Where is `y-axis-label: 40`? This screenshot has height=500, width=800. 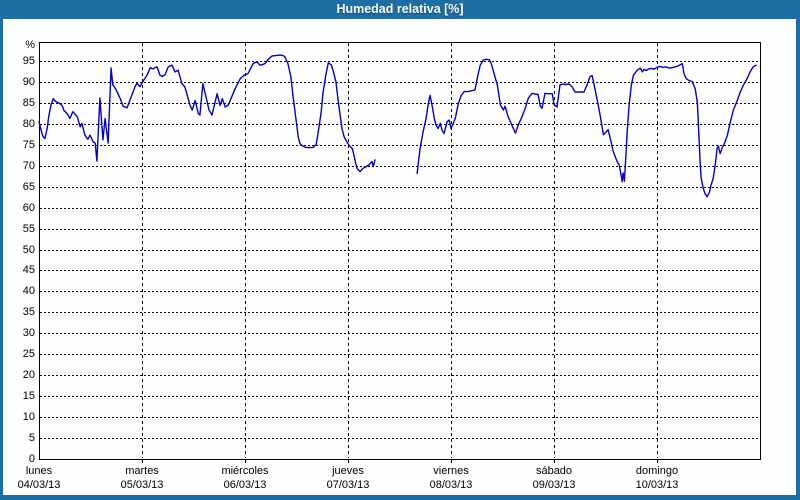 y-axis-label: 40 is located at coordinates (28, 291).